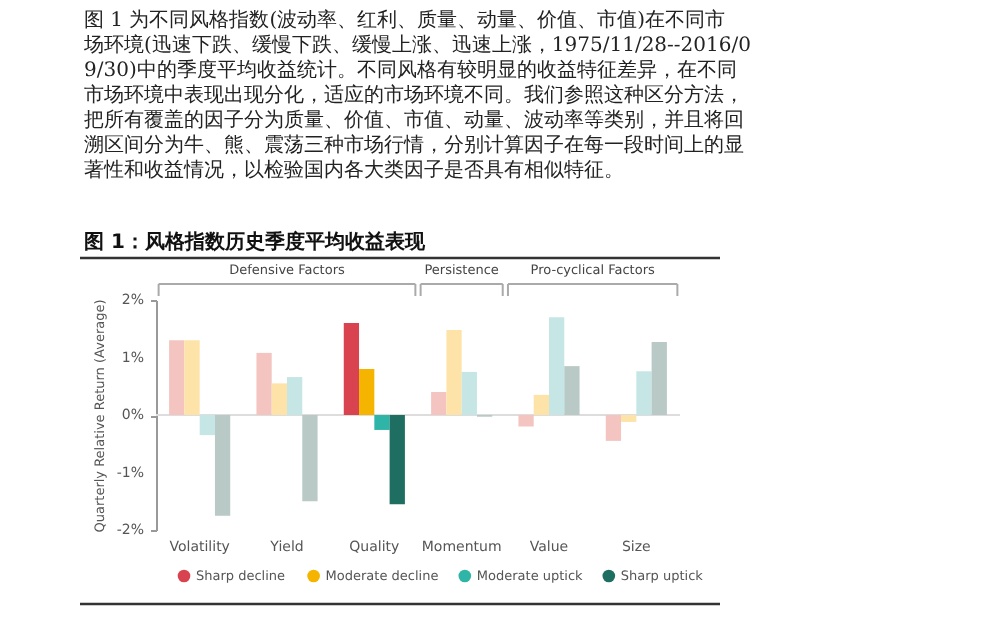 This screenshot has width=998, height=644. I want to click on chart-title: 图 1：风格指数历史季度平均收益表现, so click(255, 242).